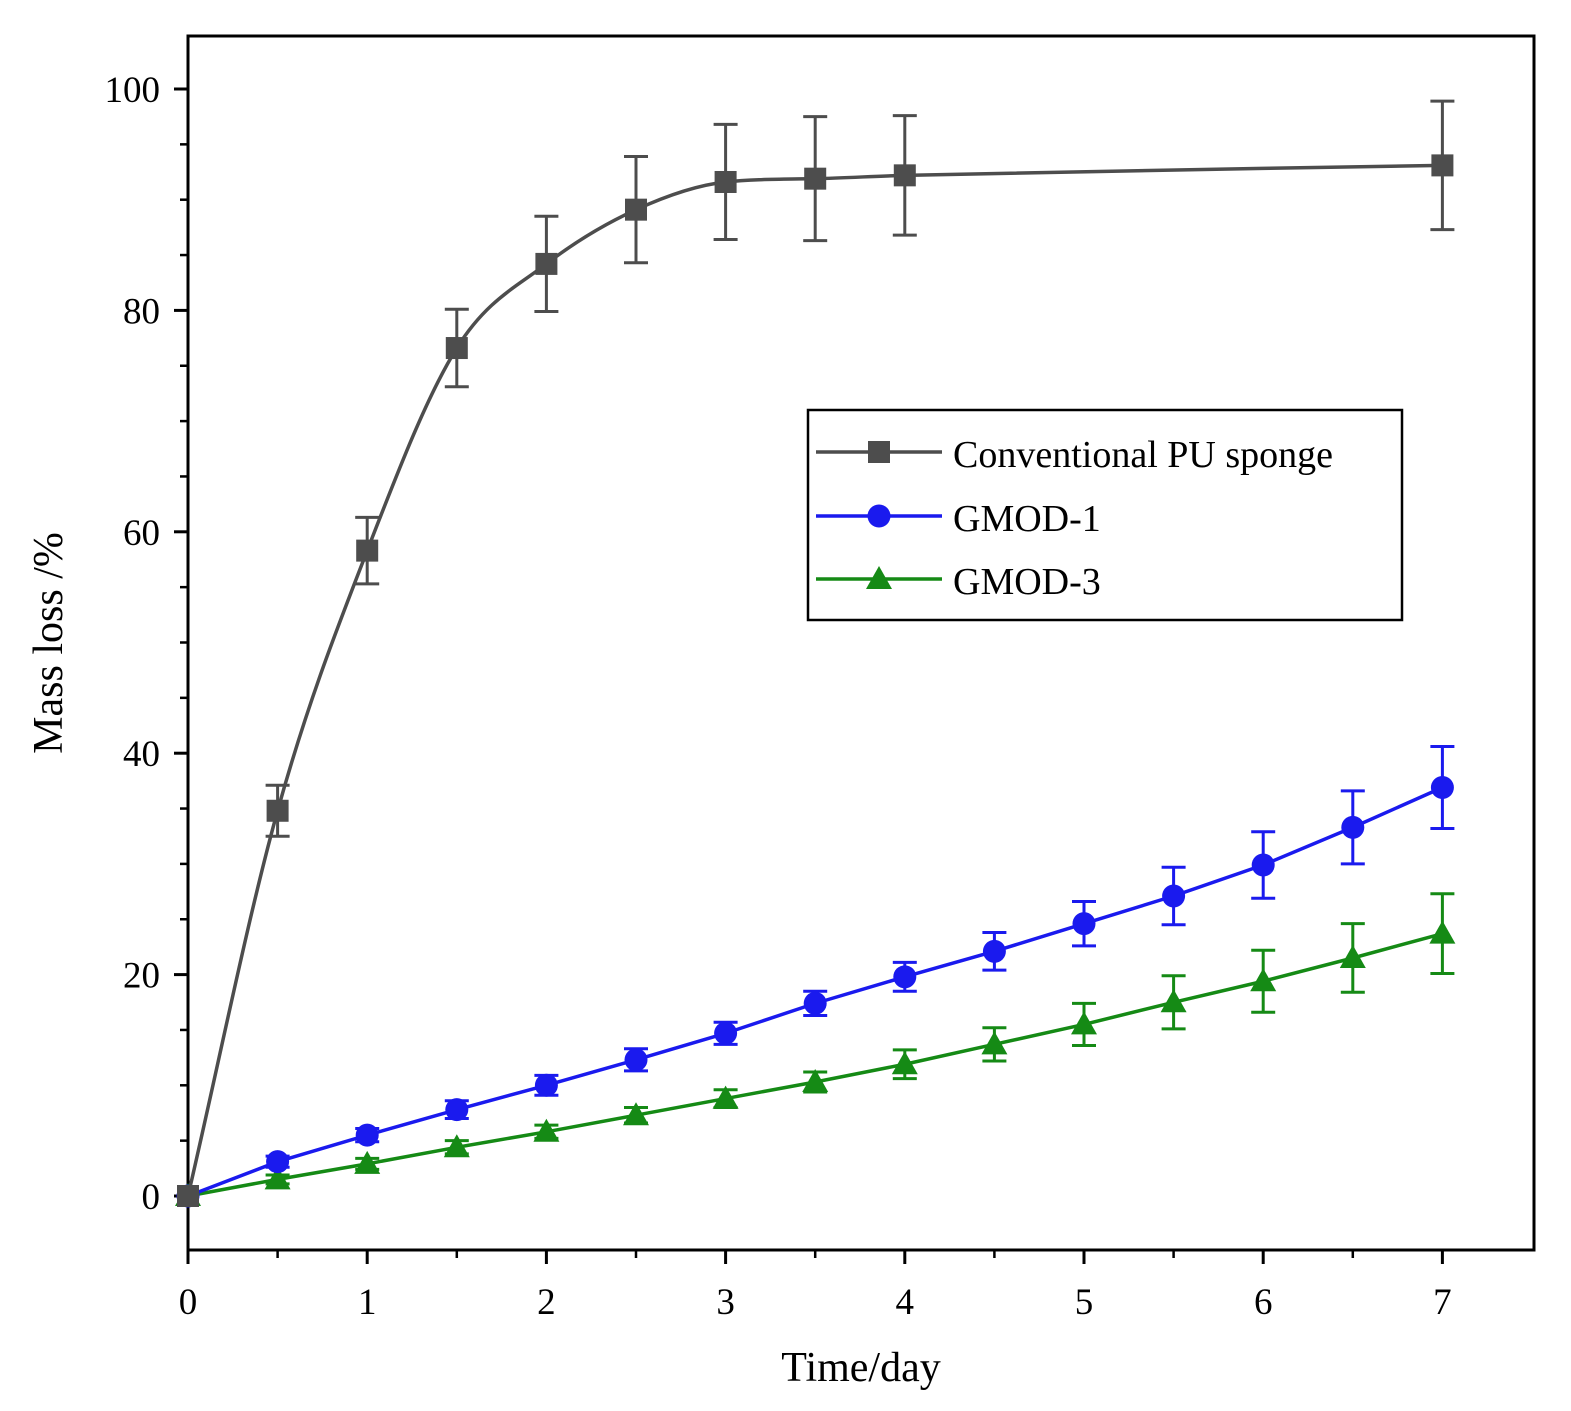 This screenshot has width=1571, height=1411. I want to click on x-tick-label: 4, so click(905, 1302).